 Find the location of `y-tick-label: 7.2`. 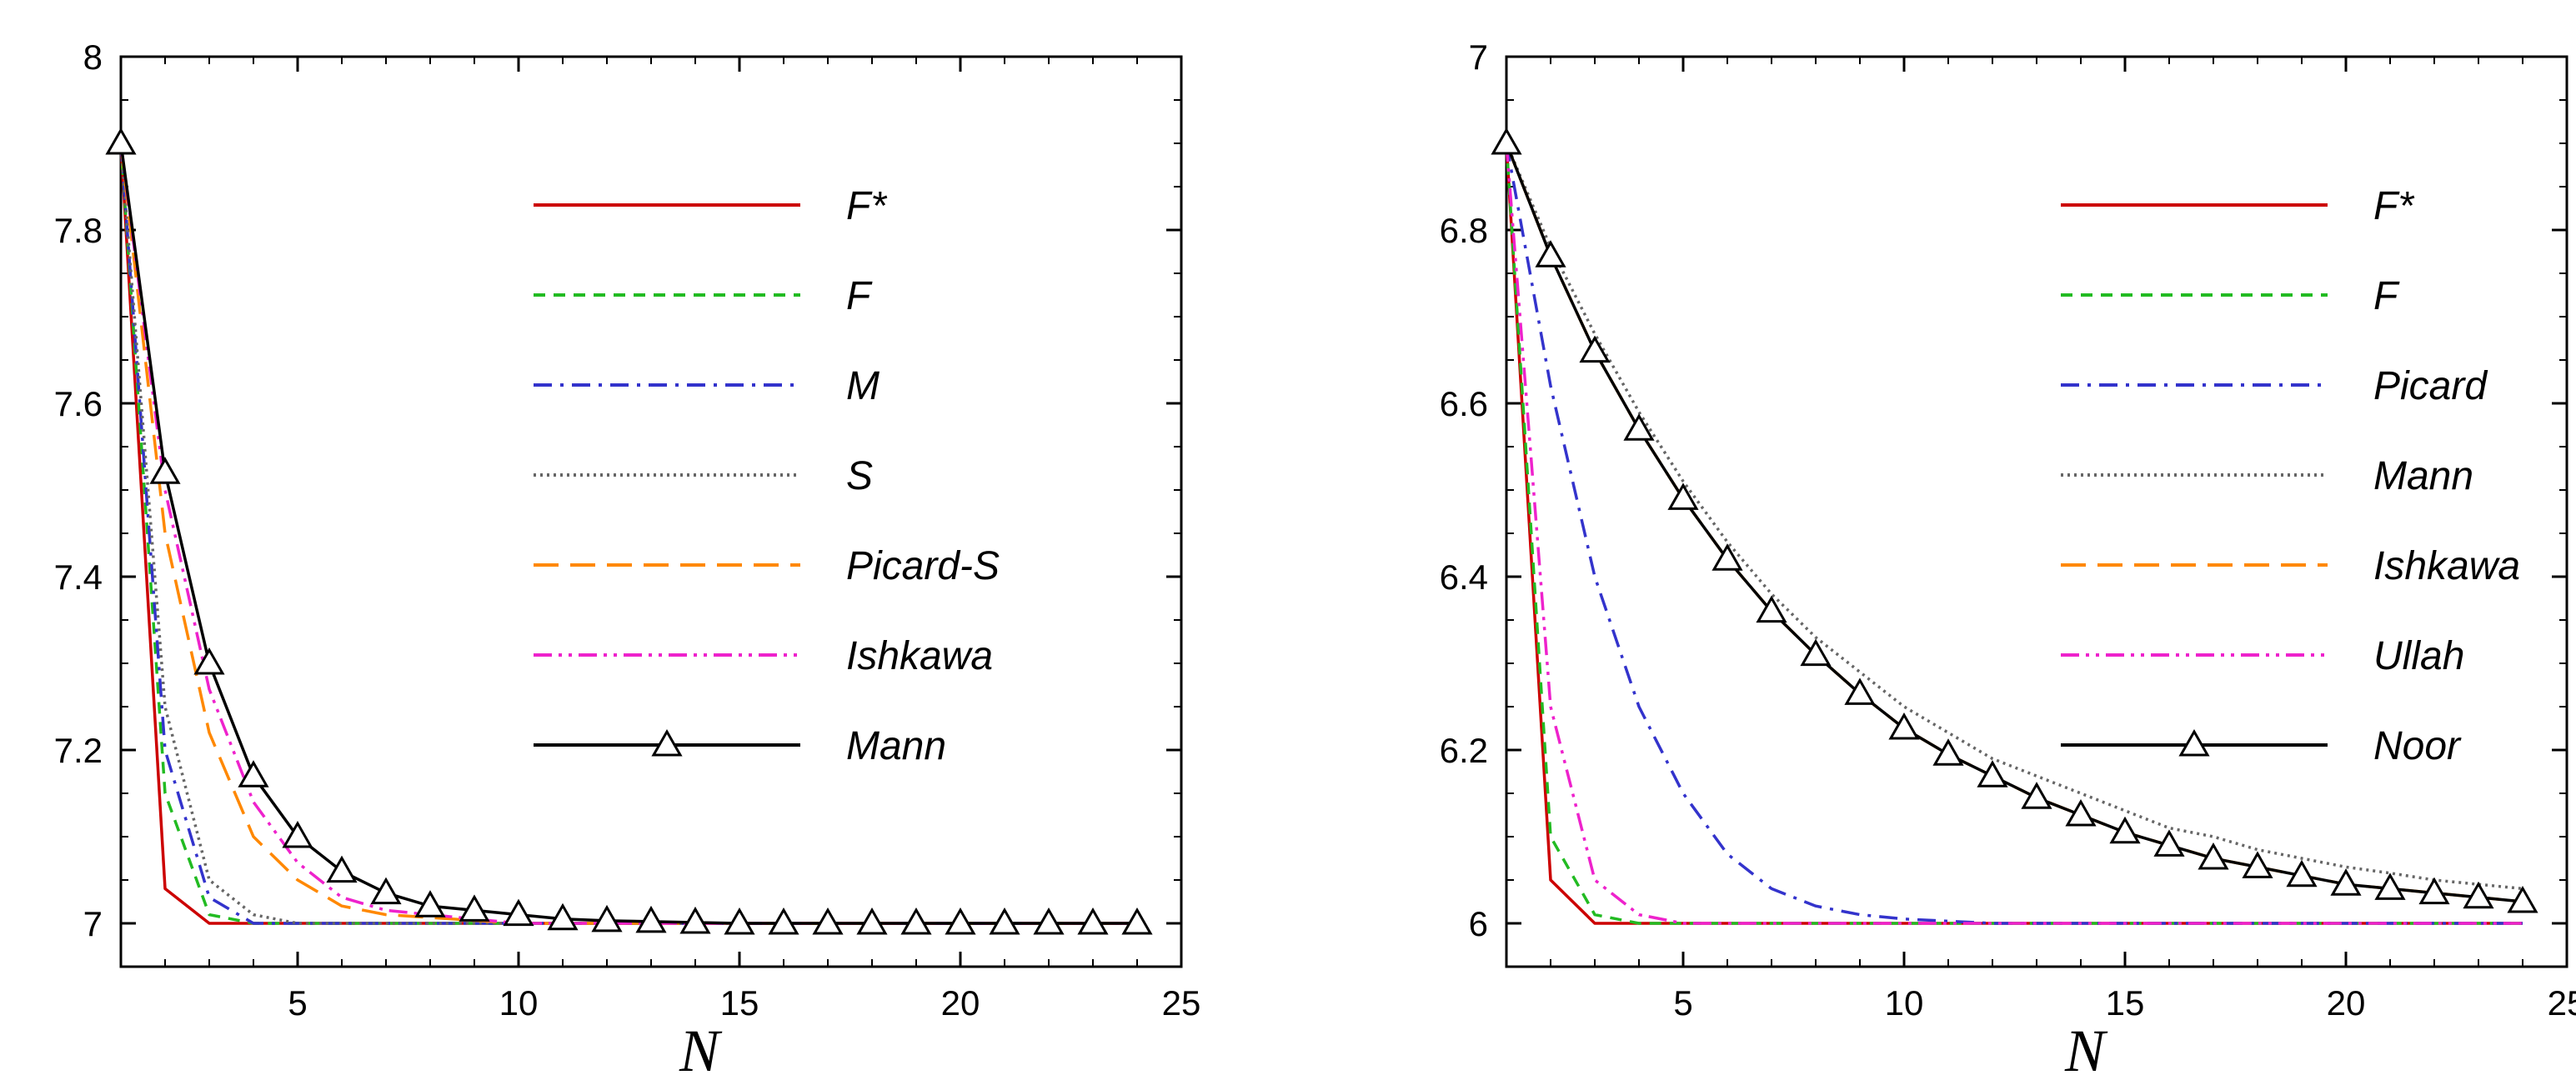

y-tick-label: 7.2 is located at coordinates (78, 750).